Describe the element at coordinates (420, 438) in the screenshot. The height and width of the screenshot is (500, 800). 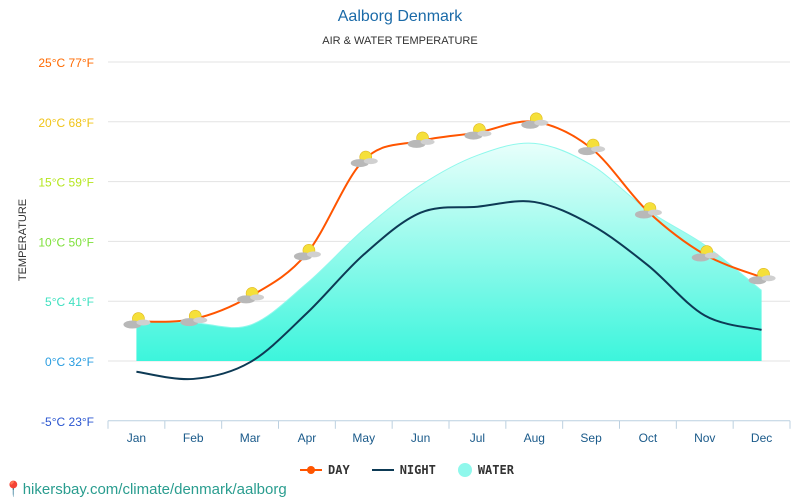
I see `x-tick-label: Jun` at that location.